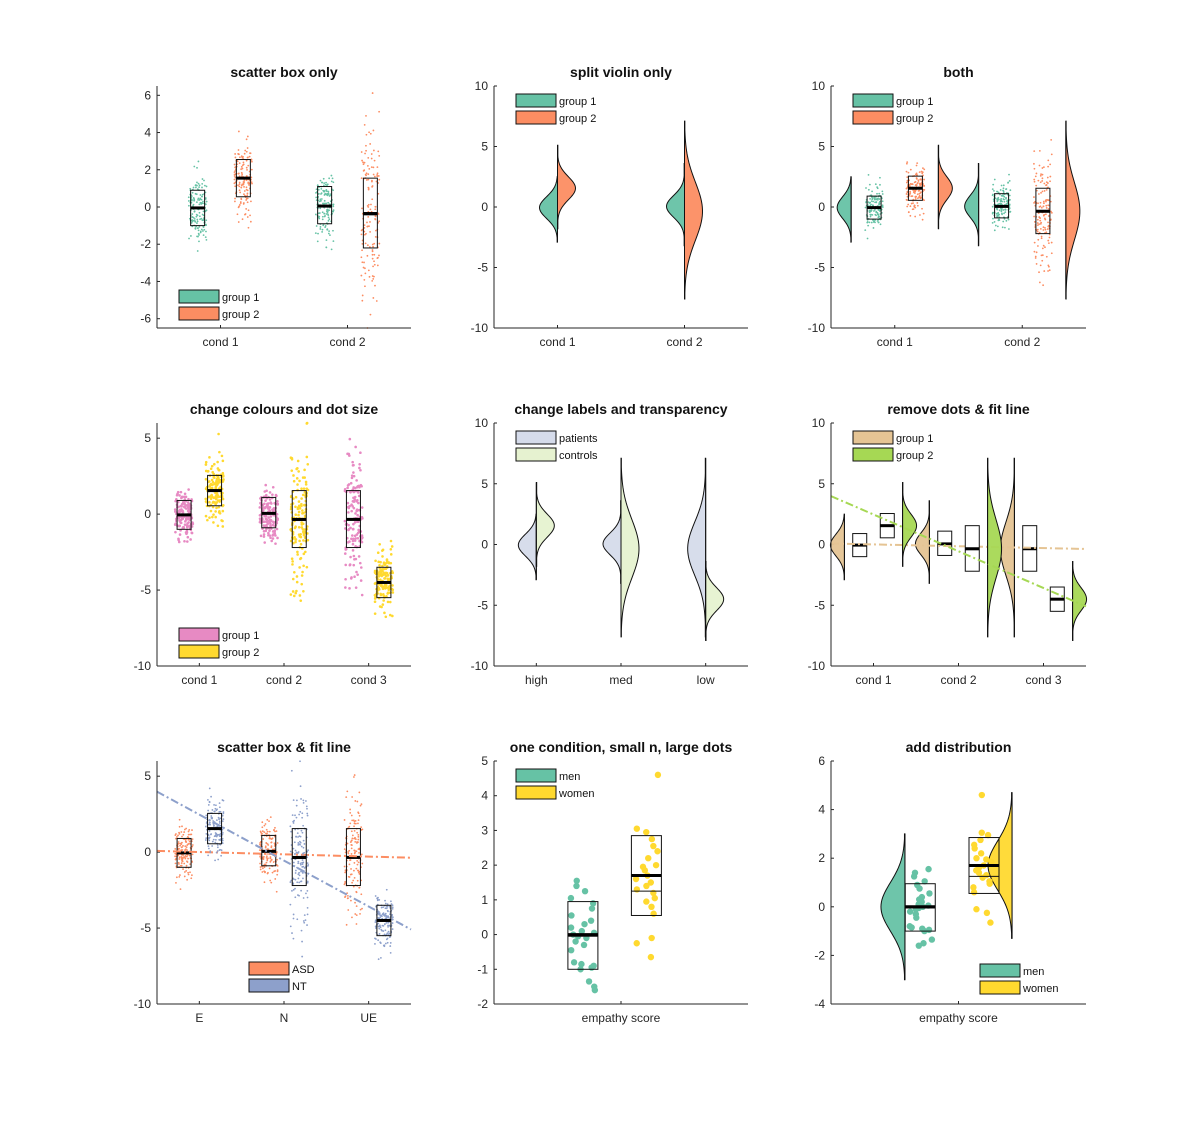 This screenshot has height=1127, width=1200. I want to click on fit-line, so click(284, 860).